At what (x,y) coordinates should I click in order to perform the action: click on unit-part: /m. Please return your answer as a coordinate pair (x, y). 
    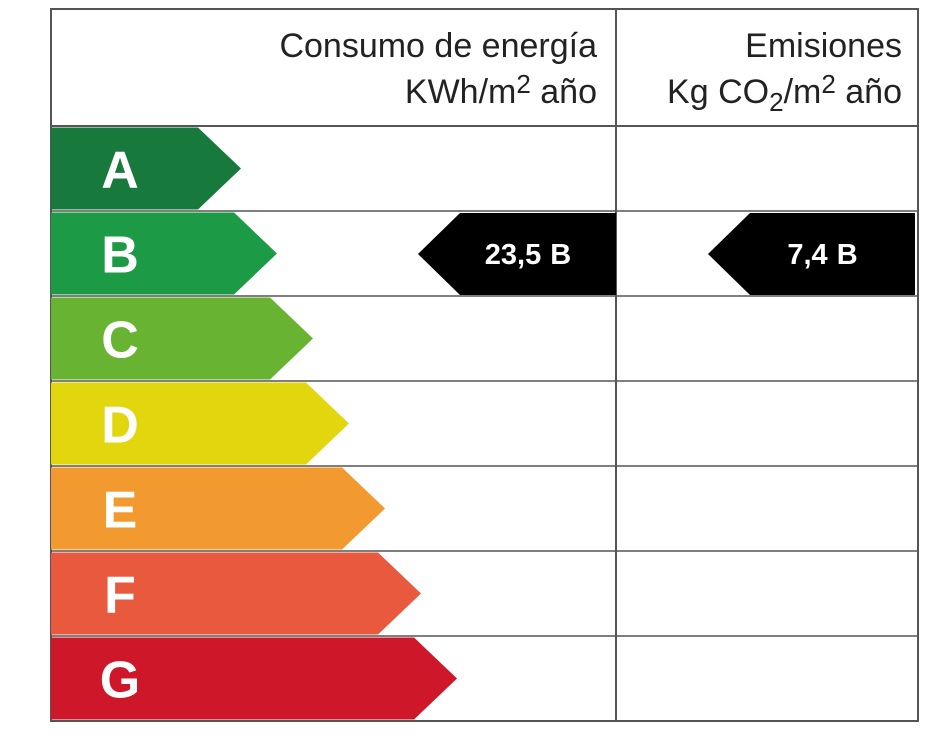
    Looking at the image, I should click on (803, 92).